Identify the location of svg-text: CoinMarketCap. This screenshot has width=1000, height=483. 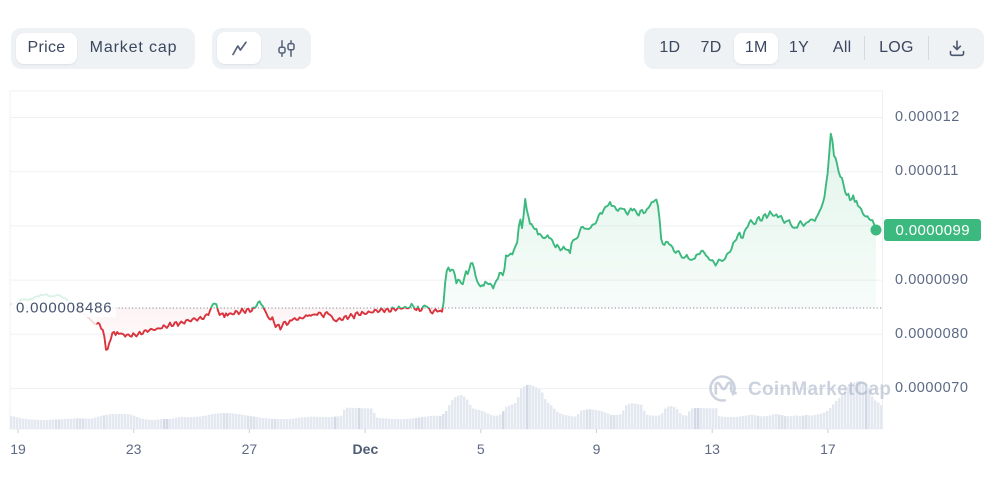
(819, 389).